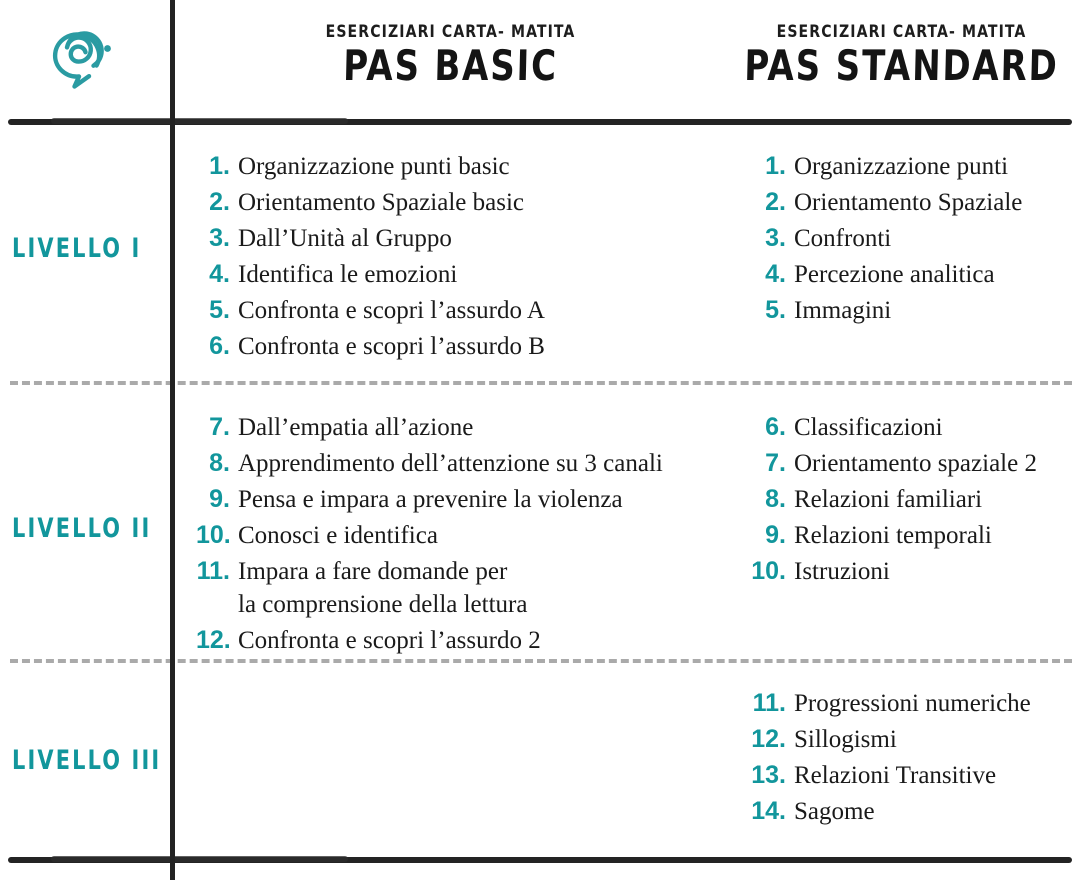 This screenshot has height=880, width=1080. Describe the element at coordinates (901, 166) in the screenshot. I see `item-label: Organizzazione punti` at that location.